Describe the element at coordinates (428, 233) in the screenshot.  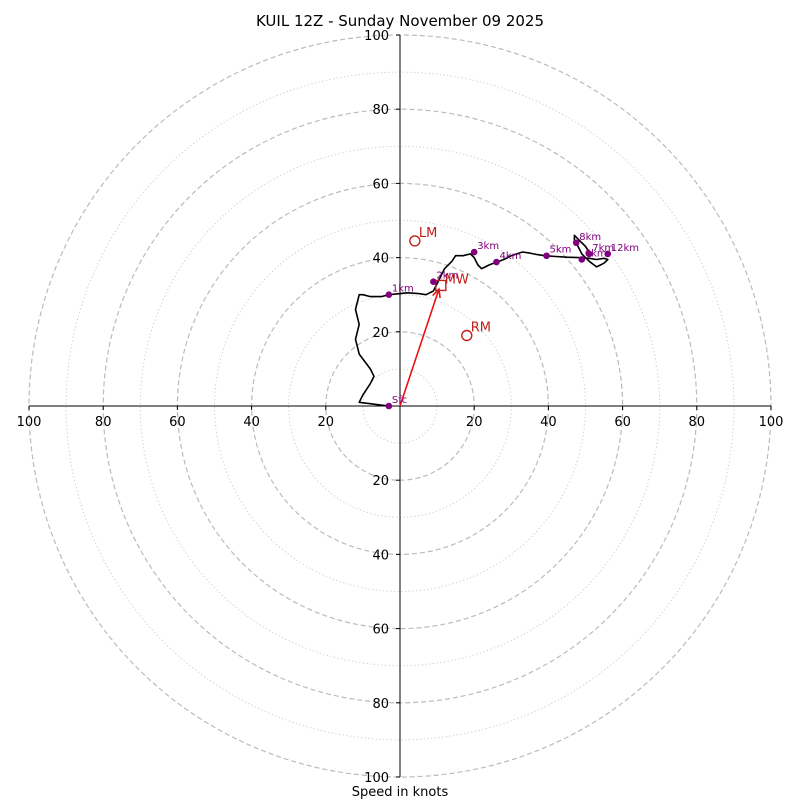
I see `storm-motion-lm-label: LM` at that location.